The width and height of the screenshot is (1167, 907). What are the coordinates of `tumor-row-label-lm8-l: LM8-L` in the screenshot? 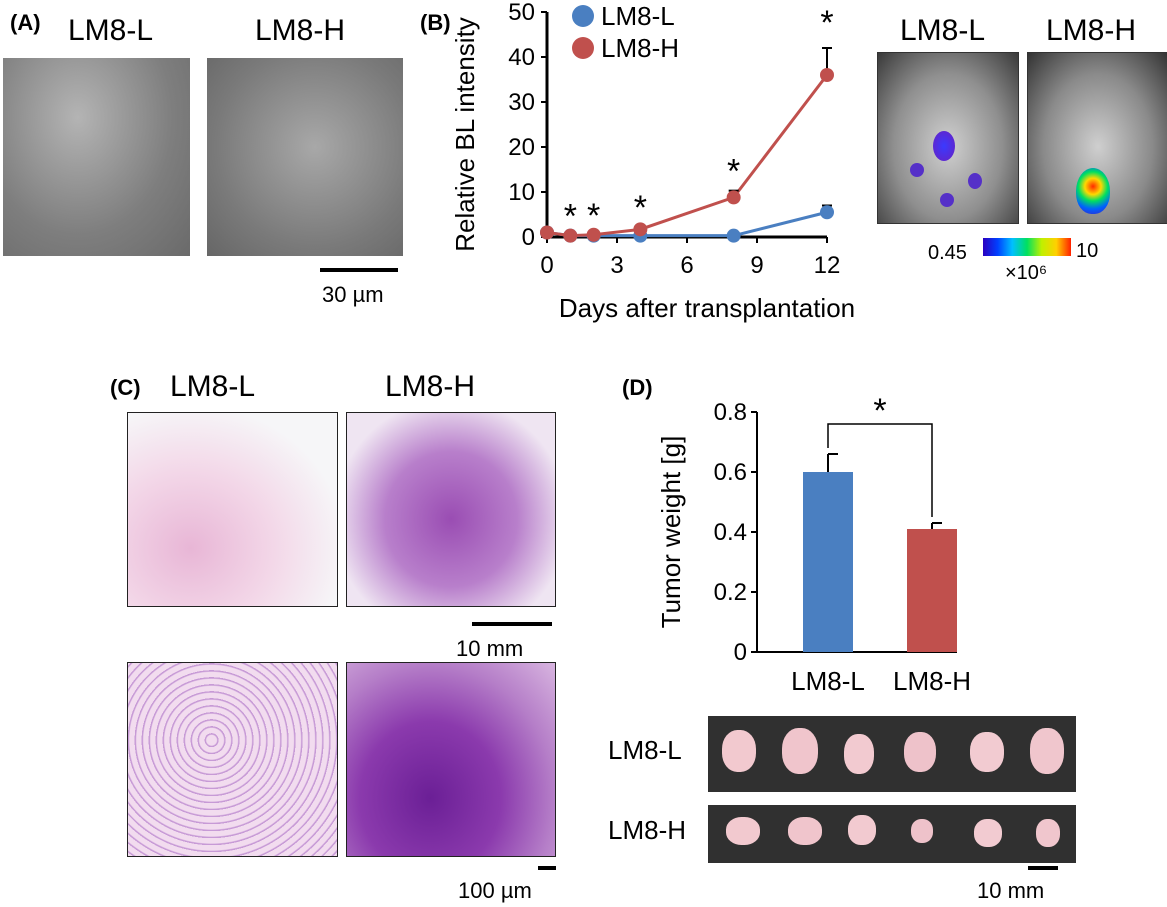 It's located at (645, 750).